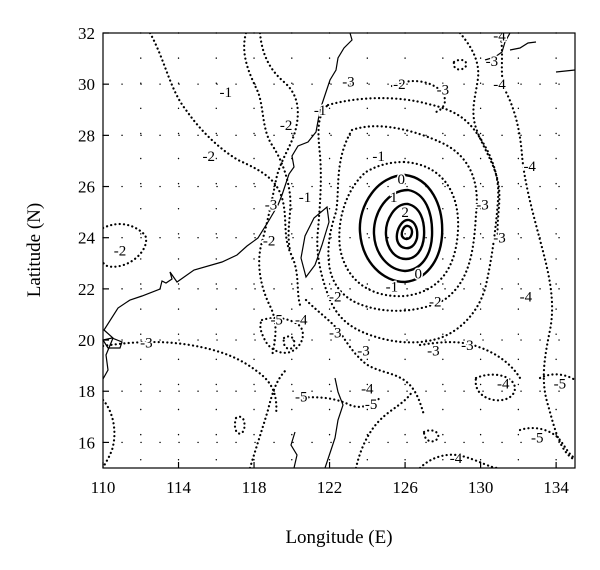  Describe the element at coordinates (86, 340) in the screenshot. I see `y-tick-label: 20` at that location.